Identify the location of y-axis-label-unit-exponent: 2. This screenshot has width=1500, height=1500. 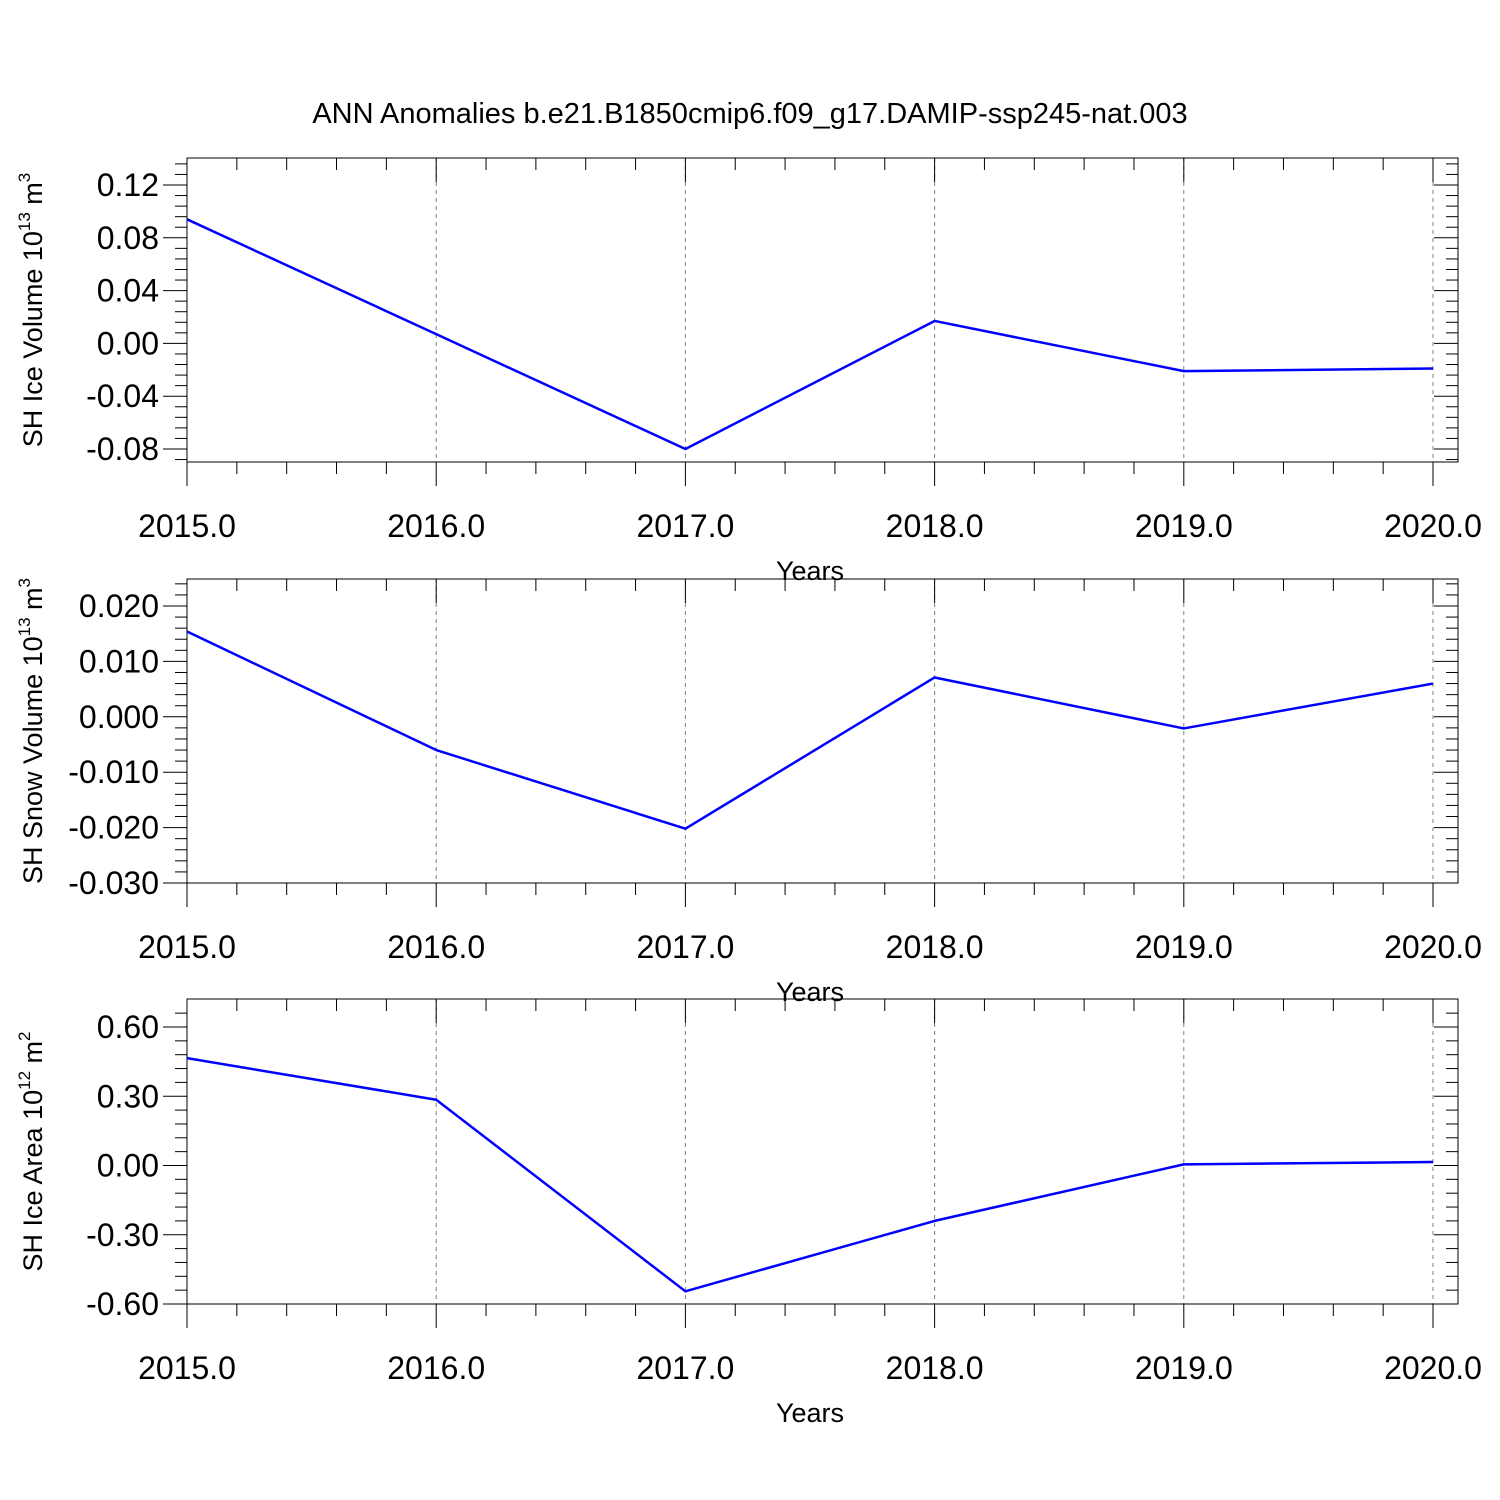
(24, 1036).